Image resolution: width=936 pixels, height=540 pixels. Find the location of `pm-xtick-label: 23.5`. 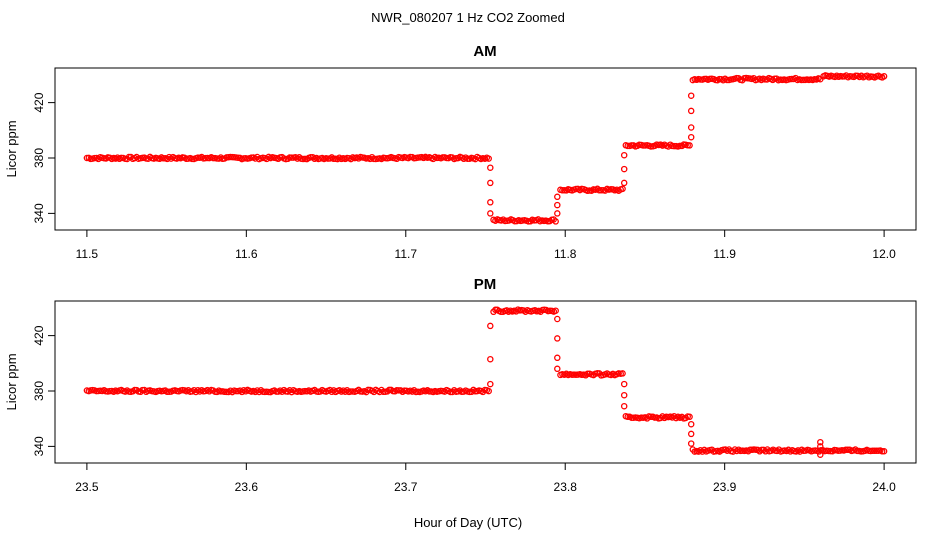

pm-xtick-label: 23.5 is located at coordinates (87, 487).